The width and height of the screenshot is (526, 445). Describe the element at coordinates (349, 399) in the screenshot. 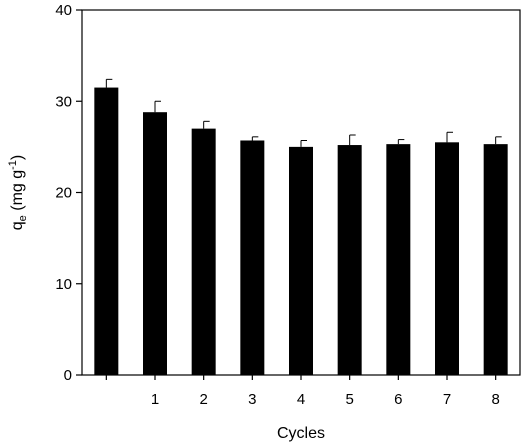

I see `x-tick-label: 5` at that location.